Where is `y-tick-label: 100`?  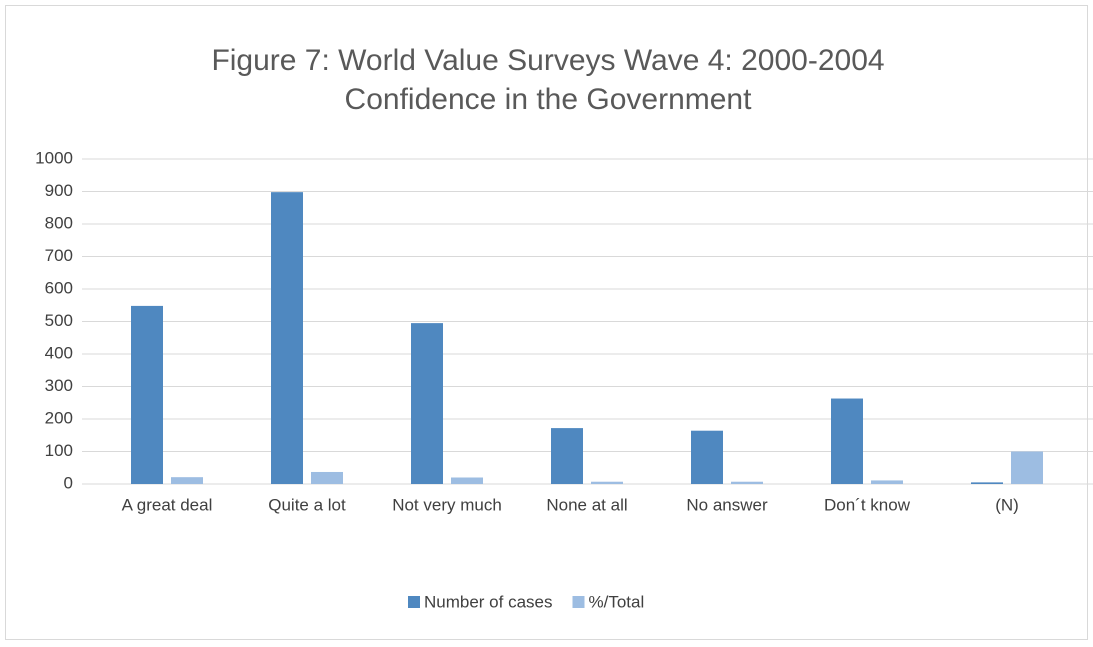
y-tick-label: 100 is located at coordinates (59, 450).